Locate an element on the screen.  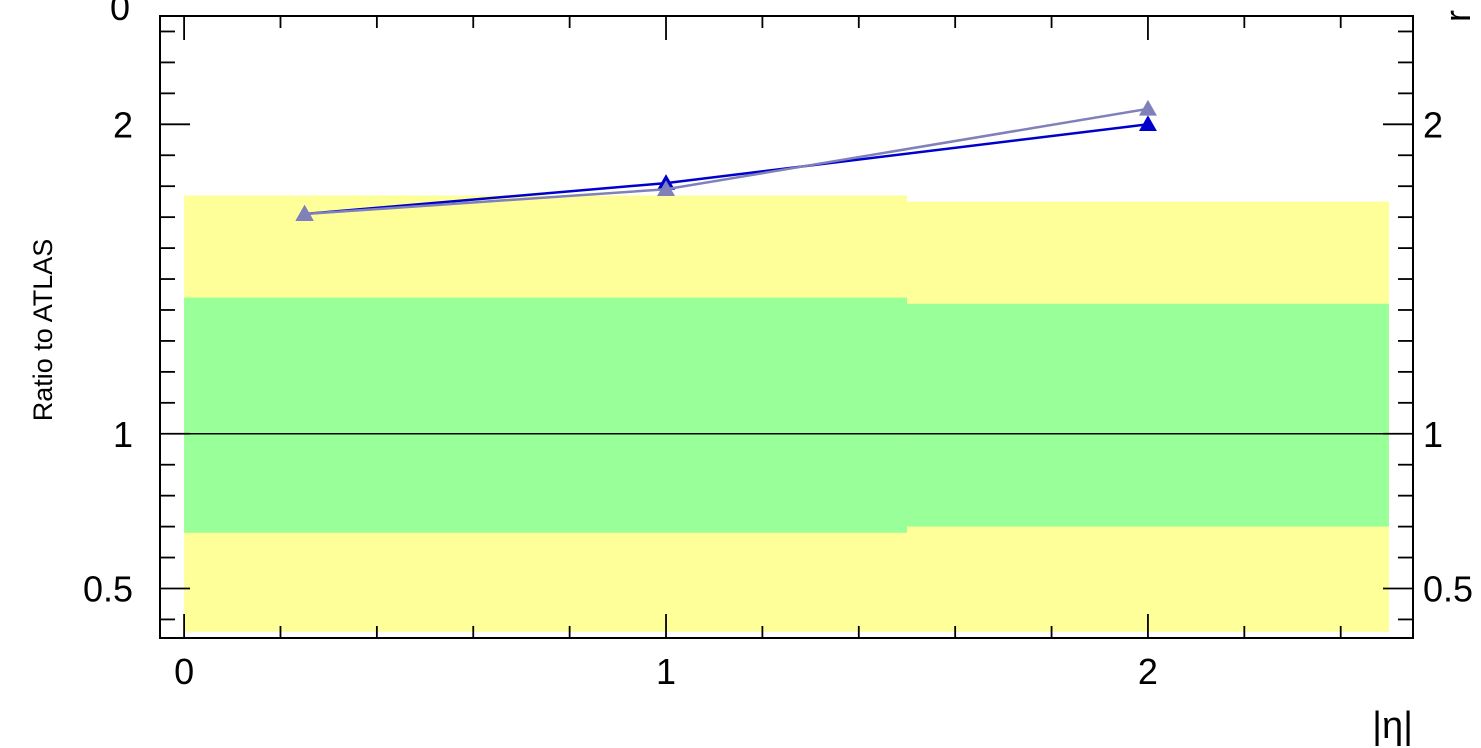
y-tick-label-right-2: 2 is located at coordinates (1433, 124).